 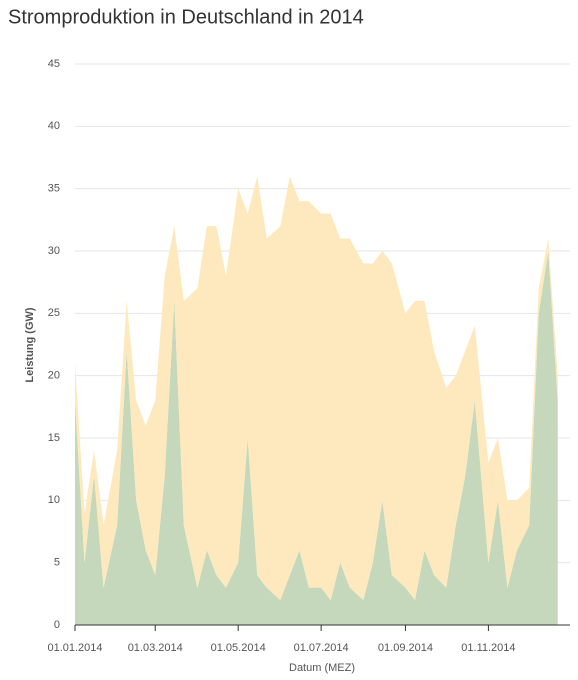 I want to click on x-tick-label: 01.09.2014, so click(x=405, y=648).